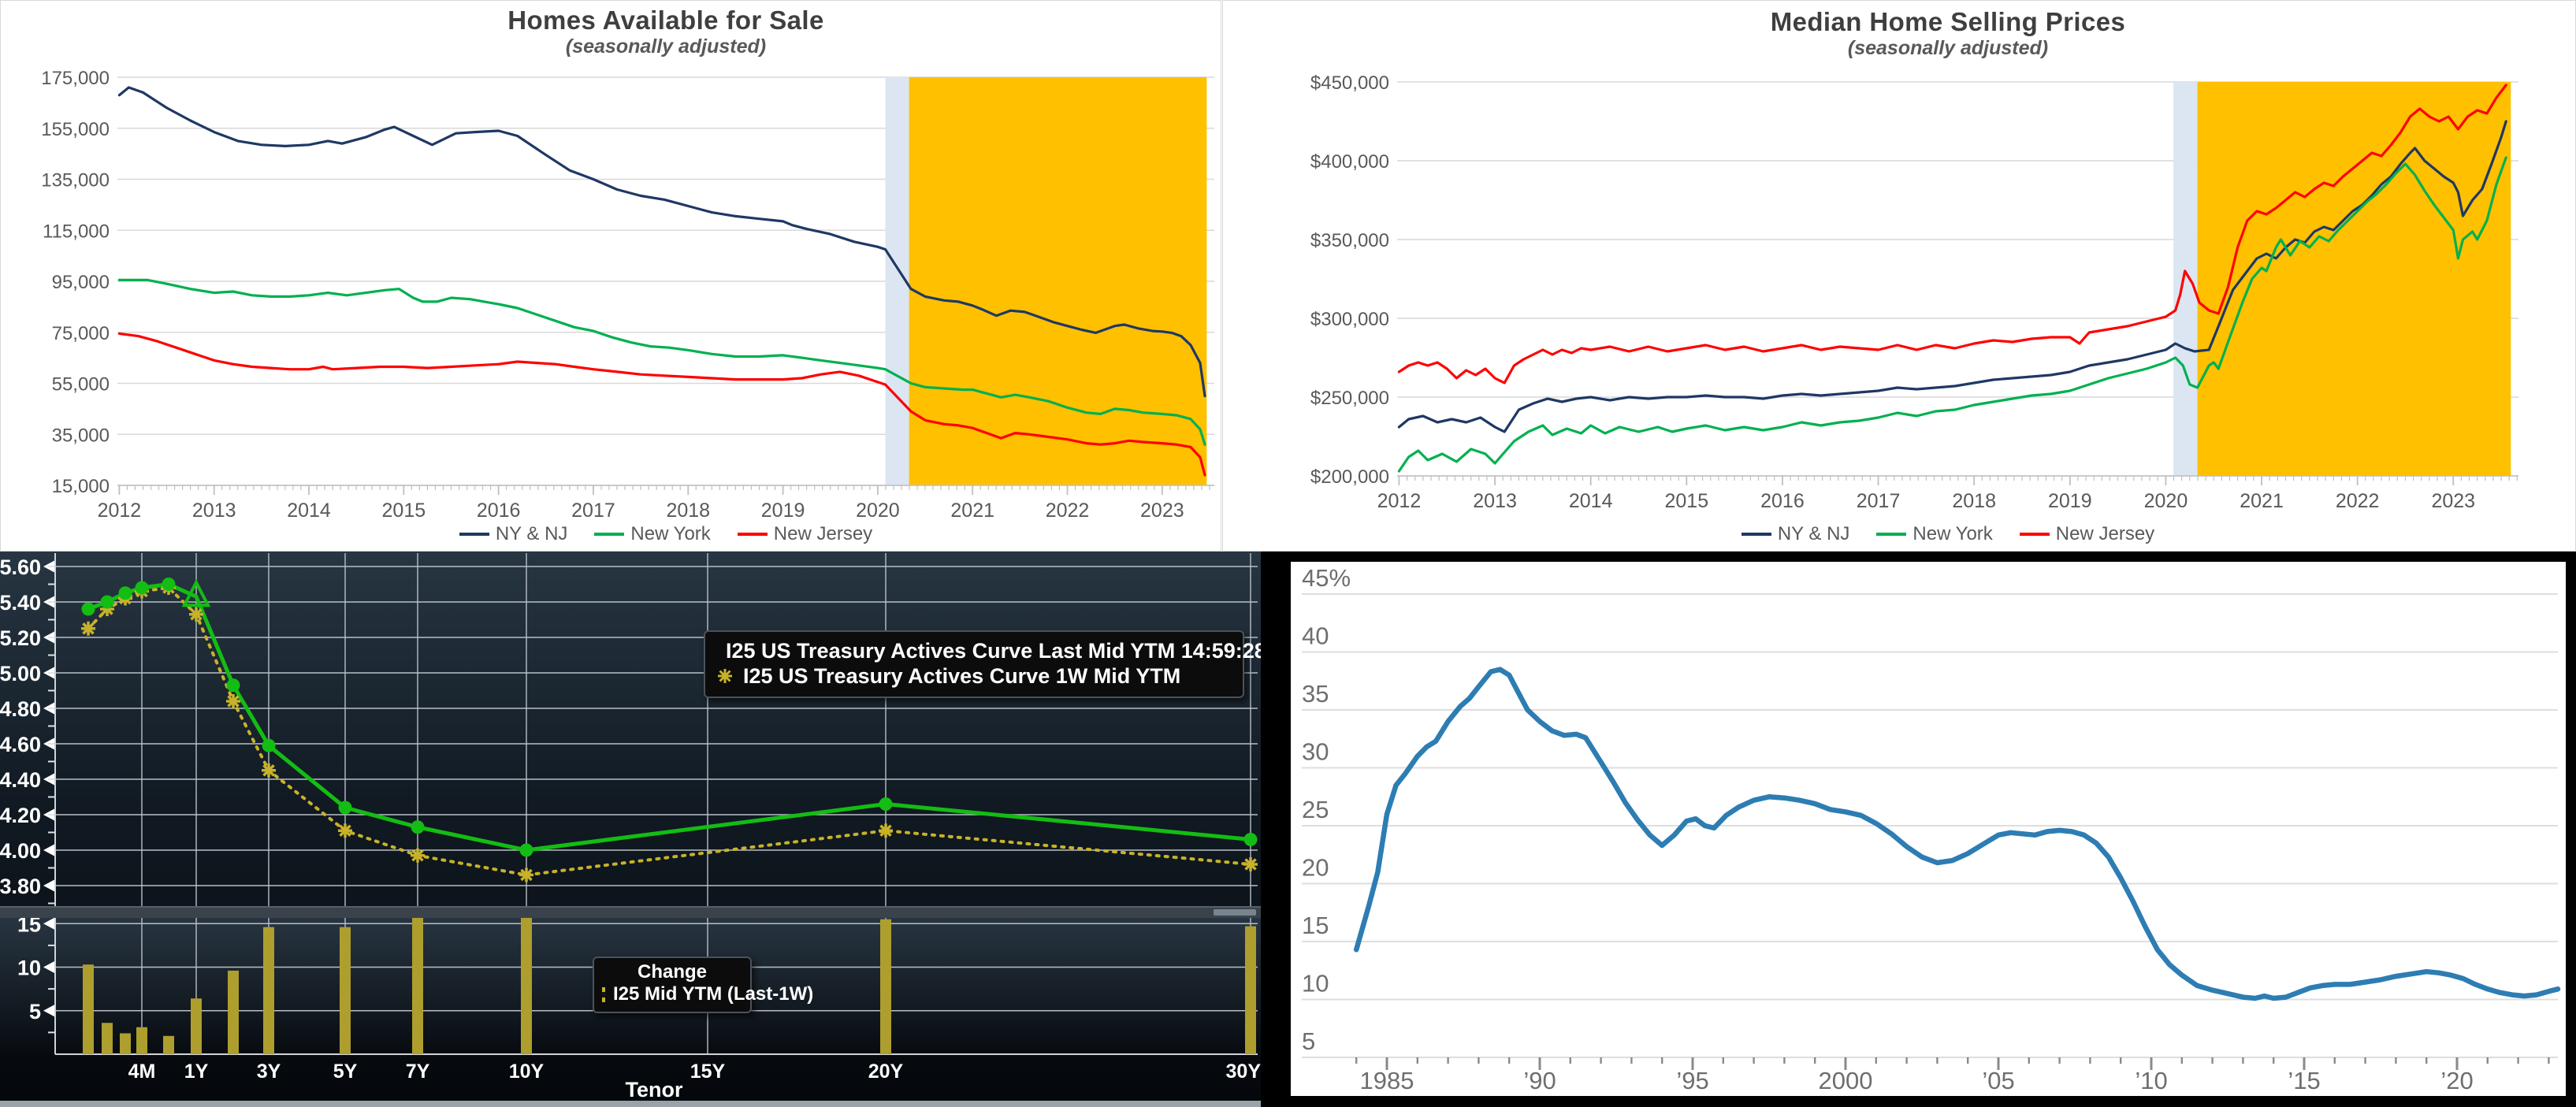  Describe the element at coordinates (418, 1072) in the screenshot. I see `tenor-label: 7Y` at that location.